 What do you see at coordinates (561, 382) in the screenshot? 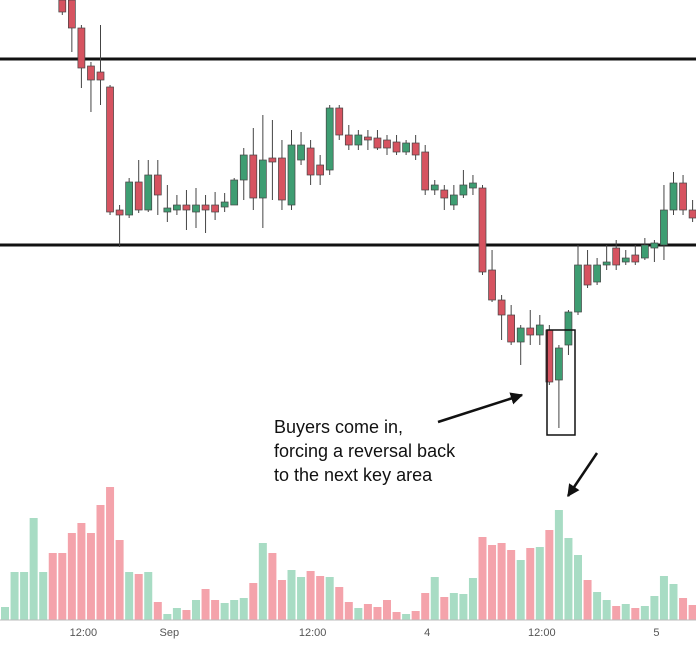
I see `highlight-box` at bounding box center [561, 382].